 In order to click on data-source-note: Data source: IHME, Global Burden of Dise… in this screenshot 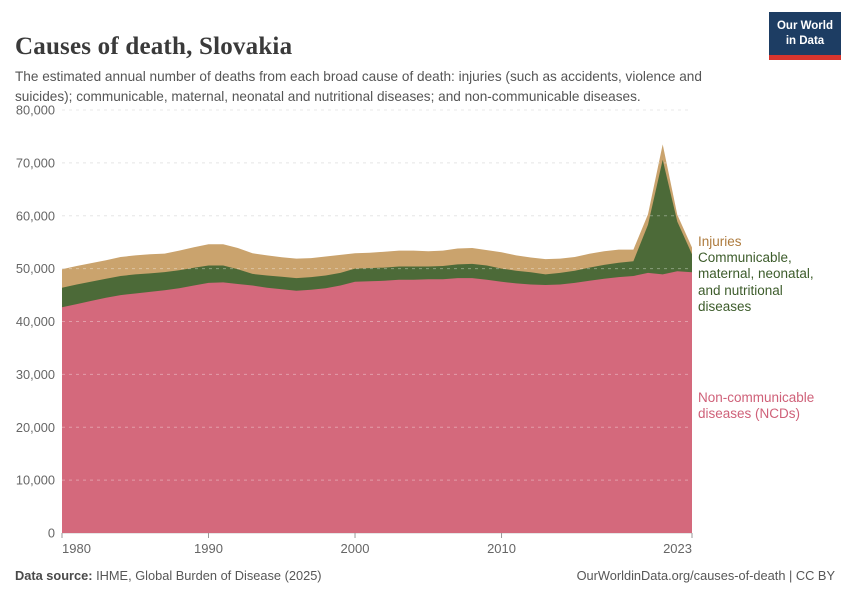, I will do `click(168, 575)`.